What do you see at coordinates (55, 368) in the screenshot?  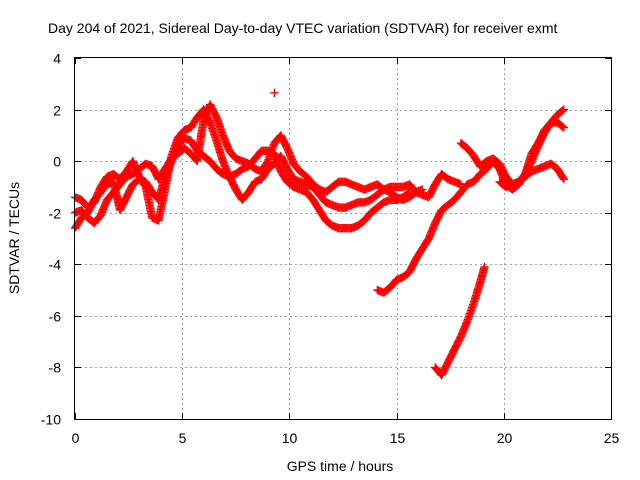 I see `y-tick-label: -8` at bounding box center [55, 368].